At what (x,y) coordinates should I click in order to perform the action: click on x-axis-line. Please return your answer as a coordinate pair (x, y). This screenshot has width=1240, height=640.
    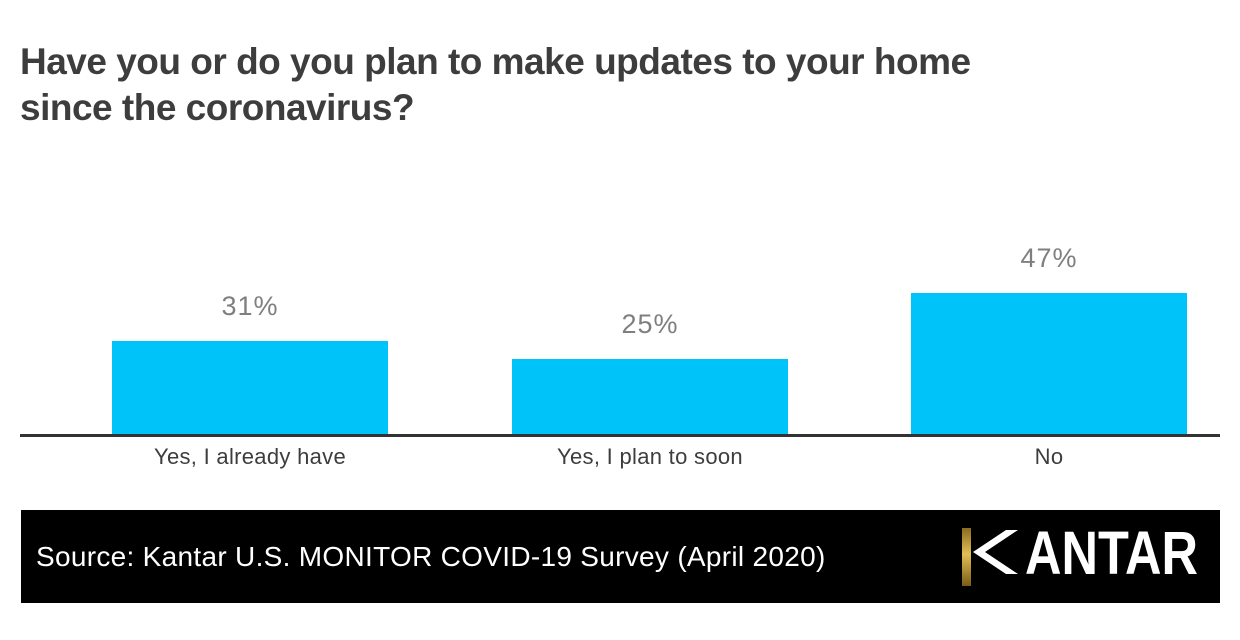
    Looking at the image, I should click on (620, 435).